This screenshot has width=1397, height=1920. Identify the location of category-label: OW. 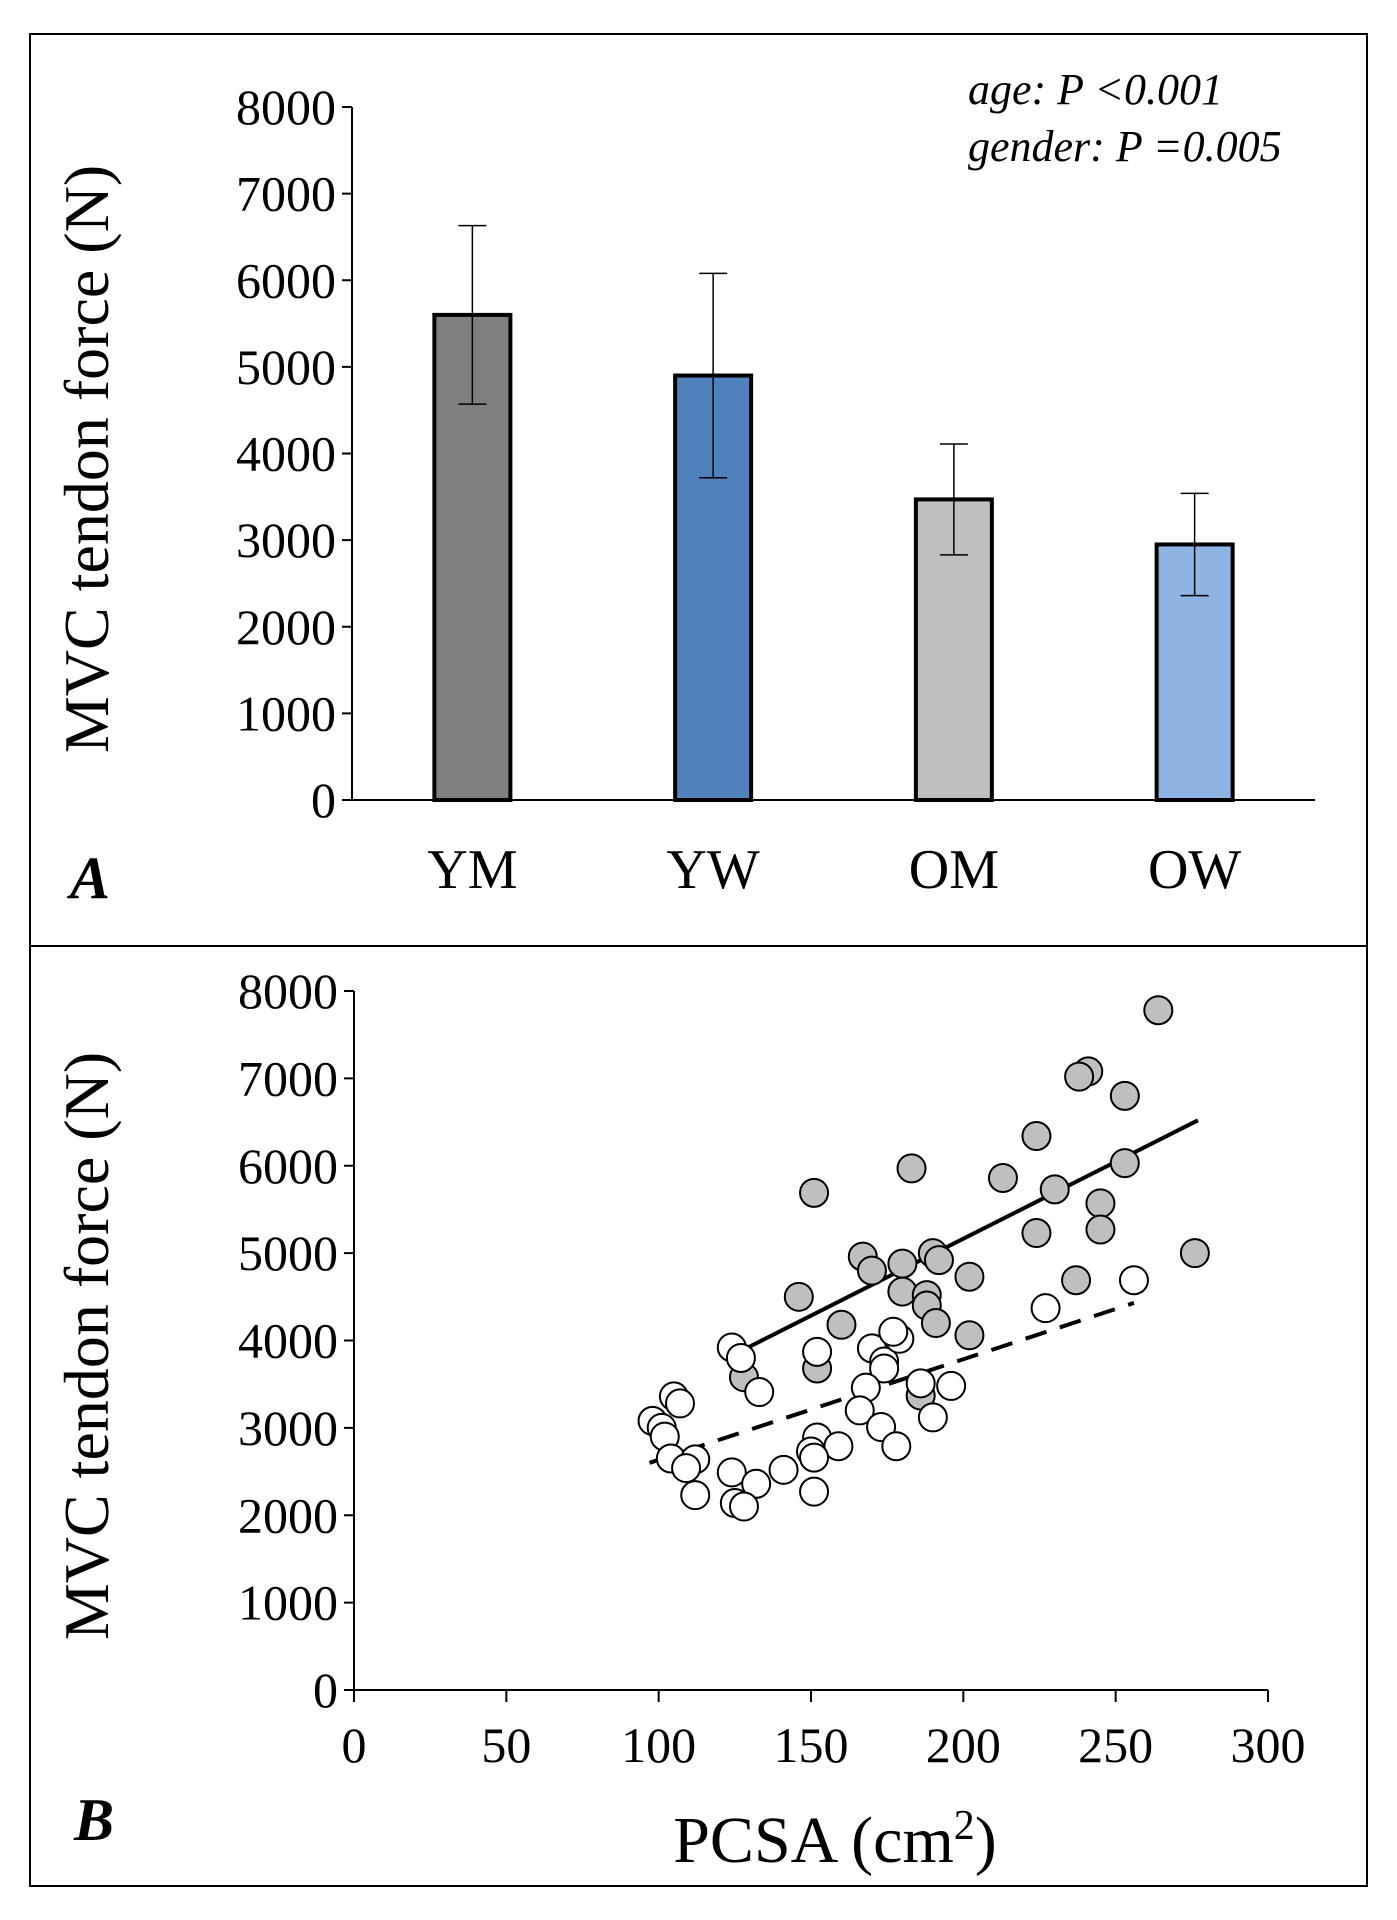
(1194, 870).